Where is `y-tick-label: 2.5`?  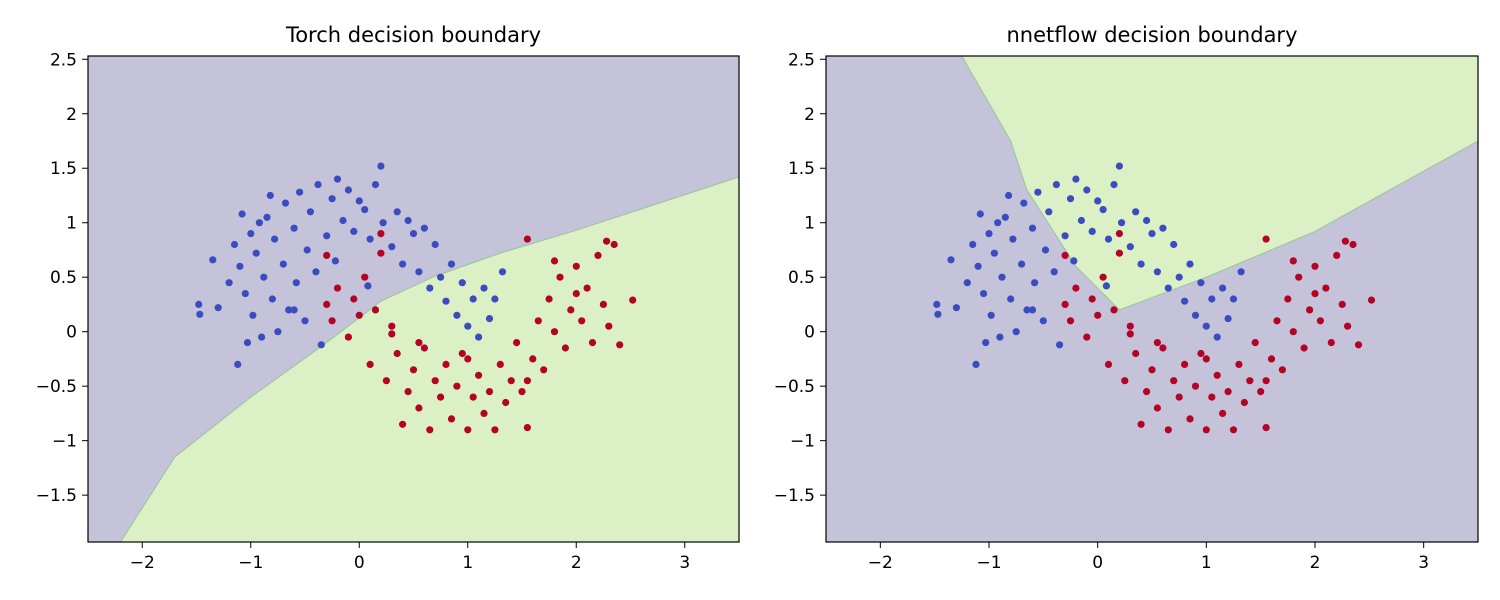 y-tick-label: 2.5 is located at coordinates (63, 60).